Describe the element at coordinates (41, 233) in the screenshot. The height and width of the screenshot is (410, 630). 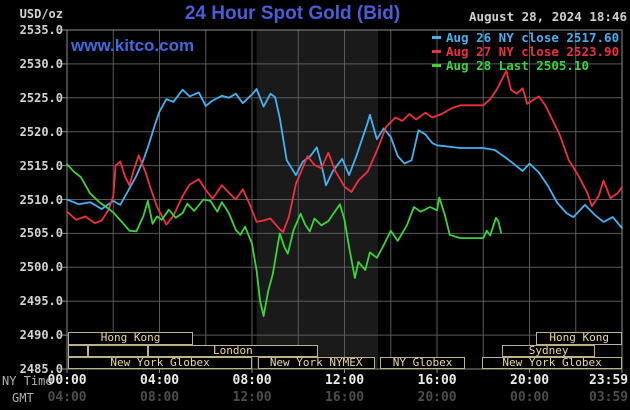
I see `y-tick-label: 2505.0` at that location.